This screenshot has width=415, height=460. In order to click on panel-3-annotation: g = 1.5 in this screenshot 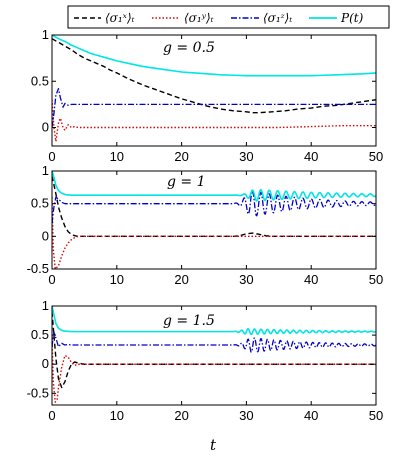, I will do `click(189, 321)`.